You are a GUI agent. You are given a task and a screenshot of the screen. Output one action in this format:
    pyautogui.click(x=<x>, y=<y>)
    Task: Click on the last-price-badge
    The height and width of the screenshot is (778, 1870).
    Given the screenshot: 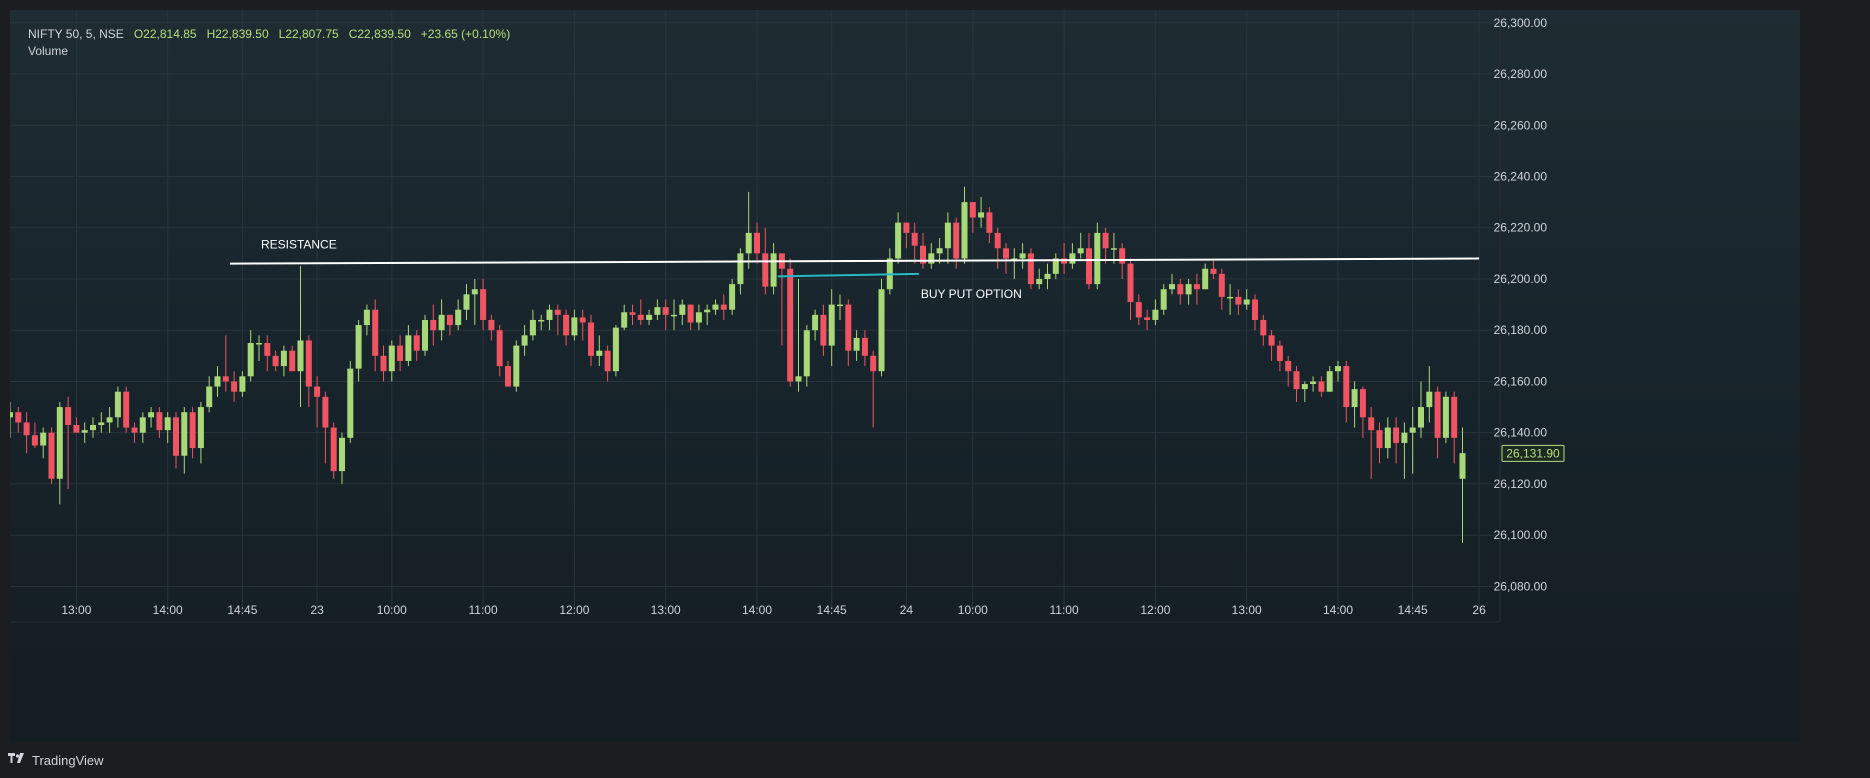 What is the action you would take?
    pyautogui.click(x=1533, y=453)
    